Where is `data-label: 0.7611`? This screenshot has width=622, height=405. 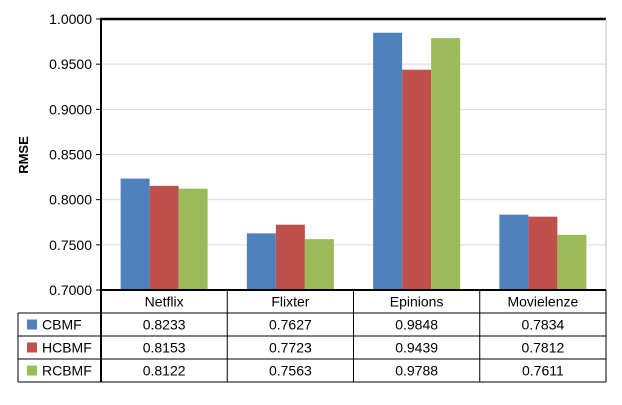
data-label: 0.7611 is located at coordinates (543, 371).